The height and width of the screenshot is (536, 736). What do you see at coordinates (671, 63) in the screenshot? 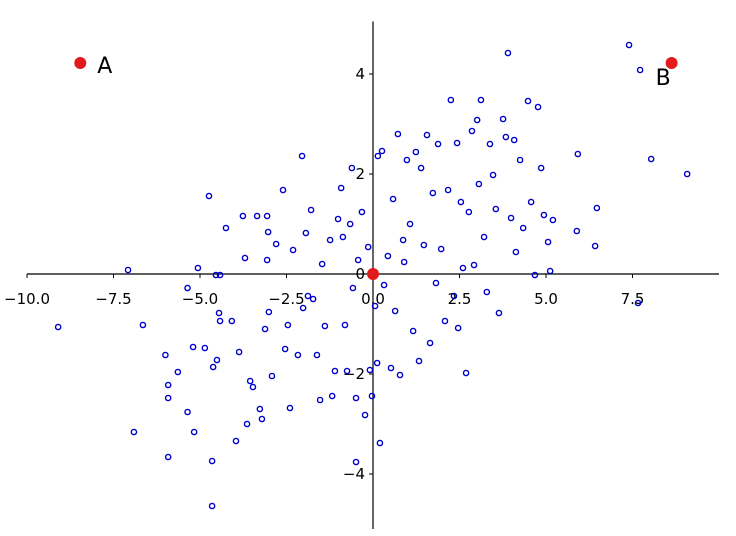
I see `highlight-point` at bounding box center [671, 63].